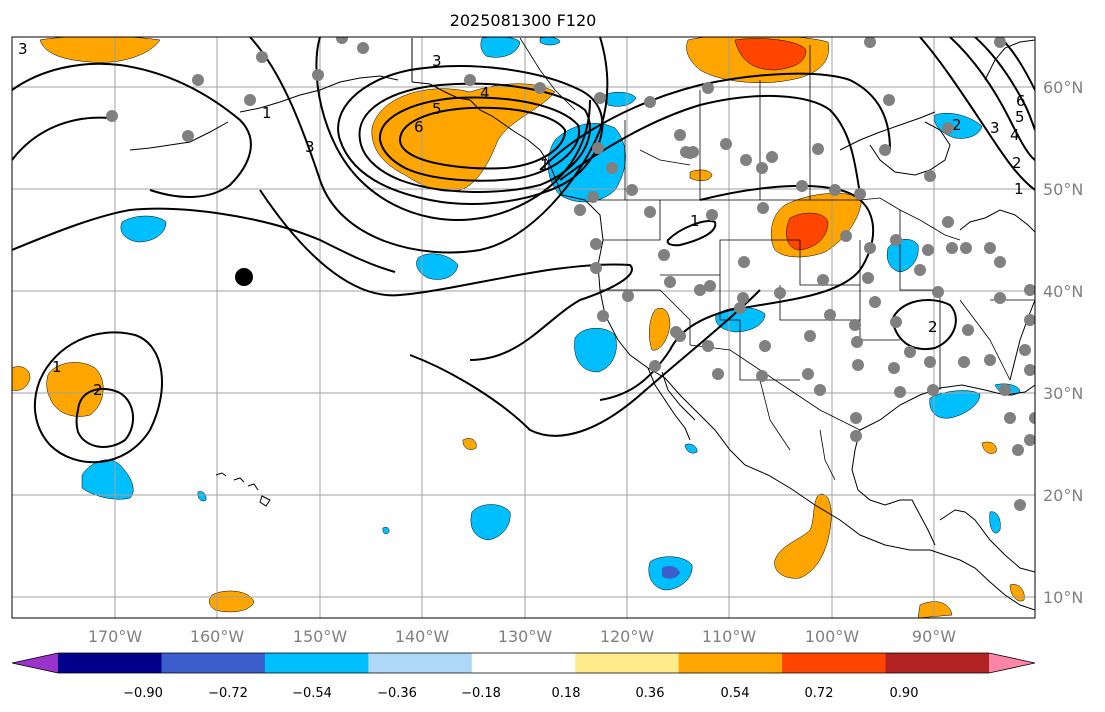 This screenshot has height=712, width=1105. What do you see at coordinates (1063, 189) in the screenshot?
I see `lat-label: 50°N` at bounding box center [1063, 189].